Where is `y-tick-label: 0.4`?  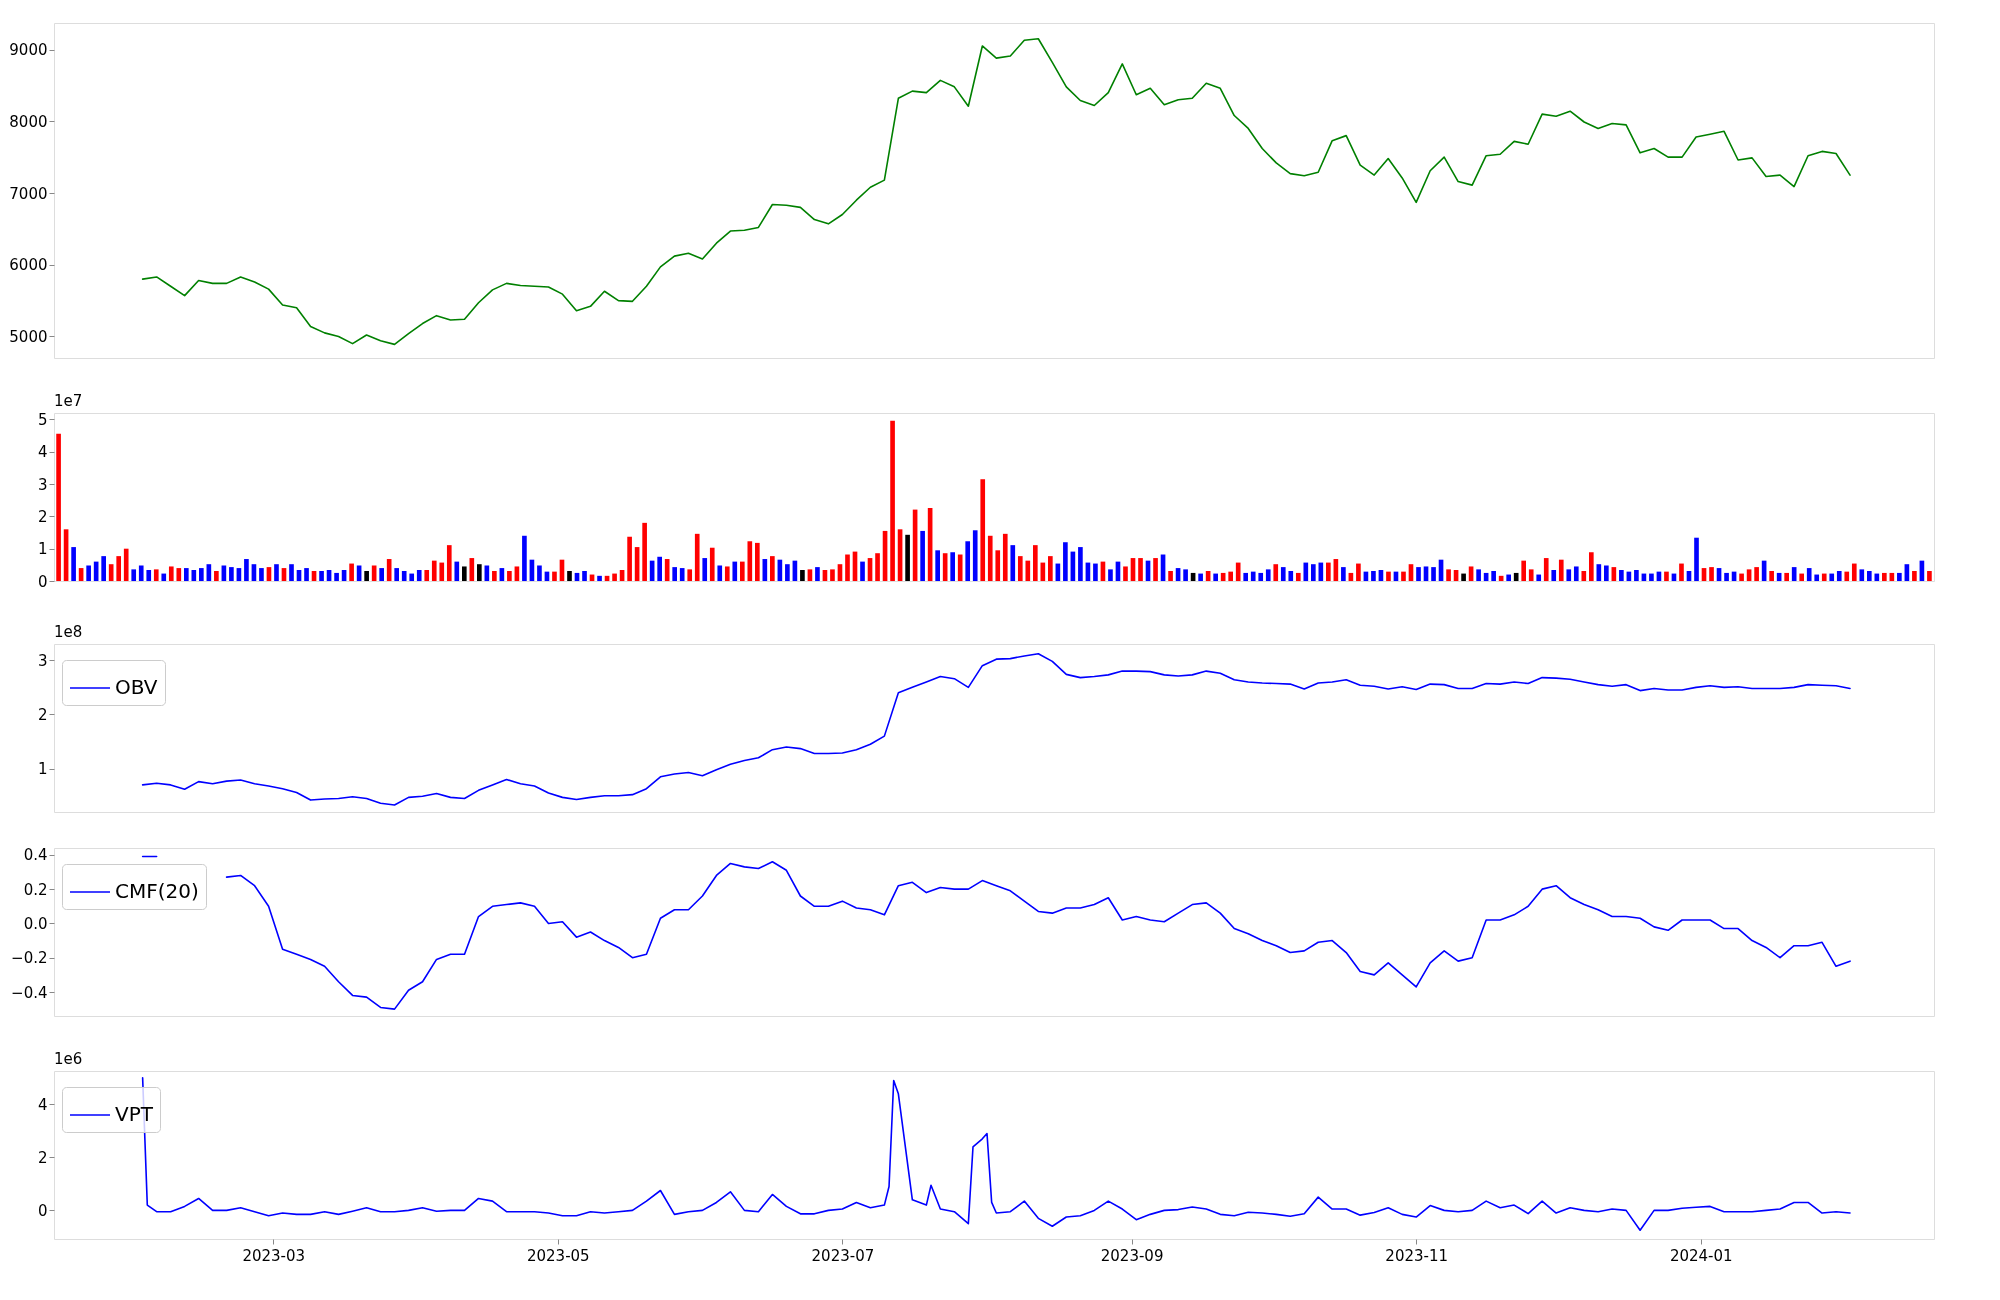
y-tick-label: 0.4 is located at coordinates (35, 855).